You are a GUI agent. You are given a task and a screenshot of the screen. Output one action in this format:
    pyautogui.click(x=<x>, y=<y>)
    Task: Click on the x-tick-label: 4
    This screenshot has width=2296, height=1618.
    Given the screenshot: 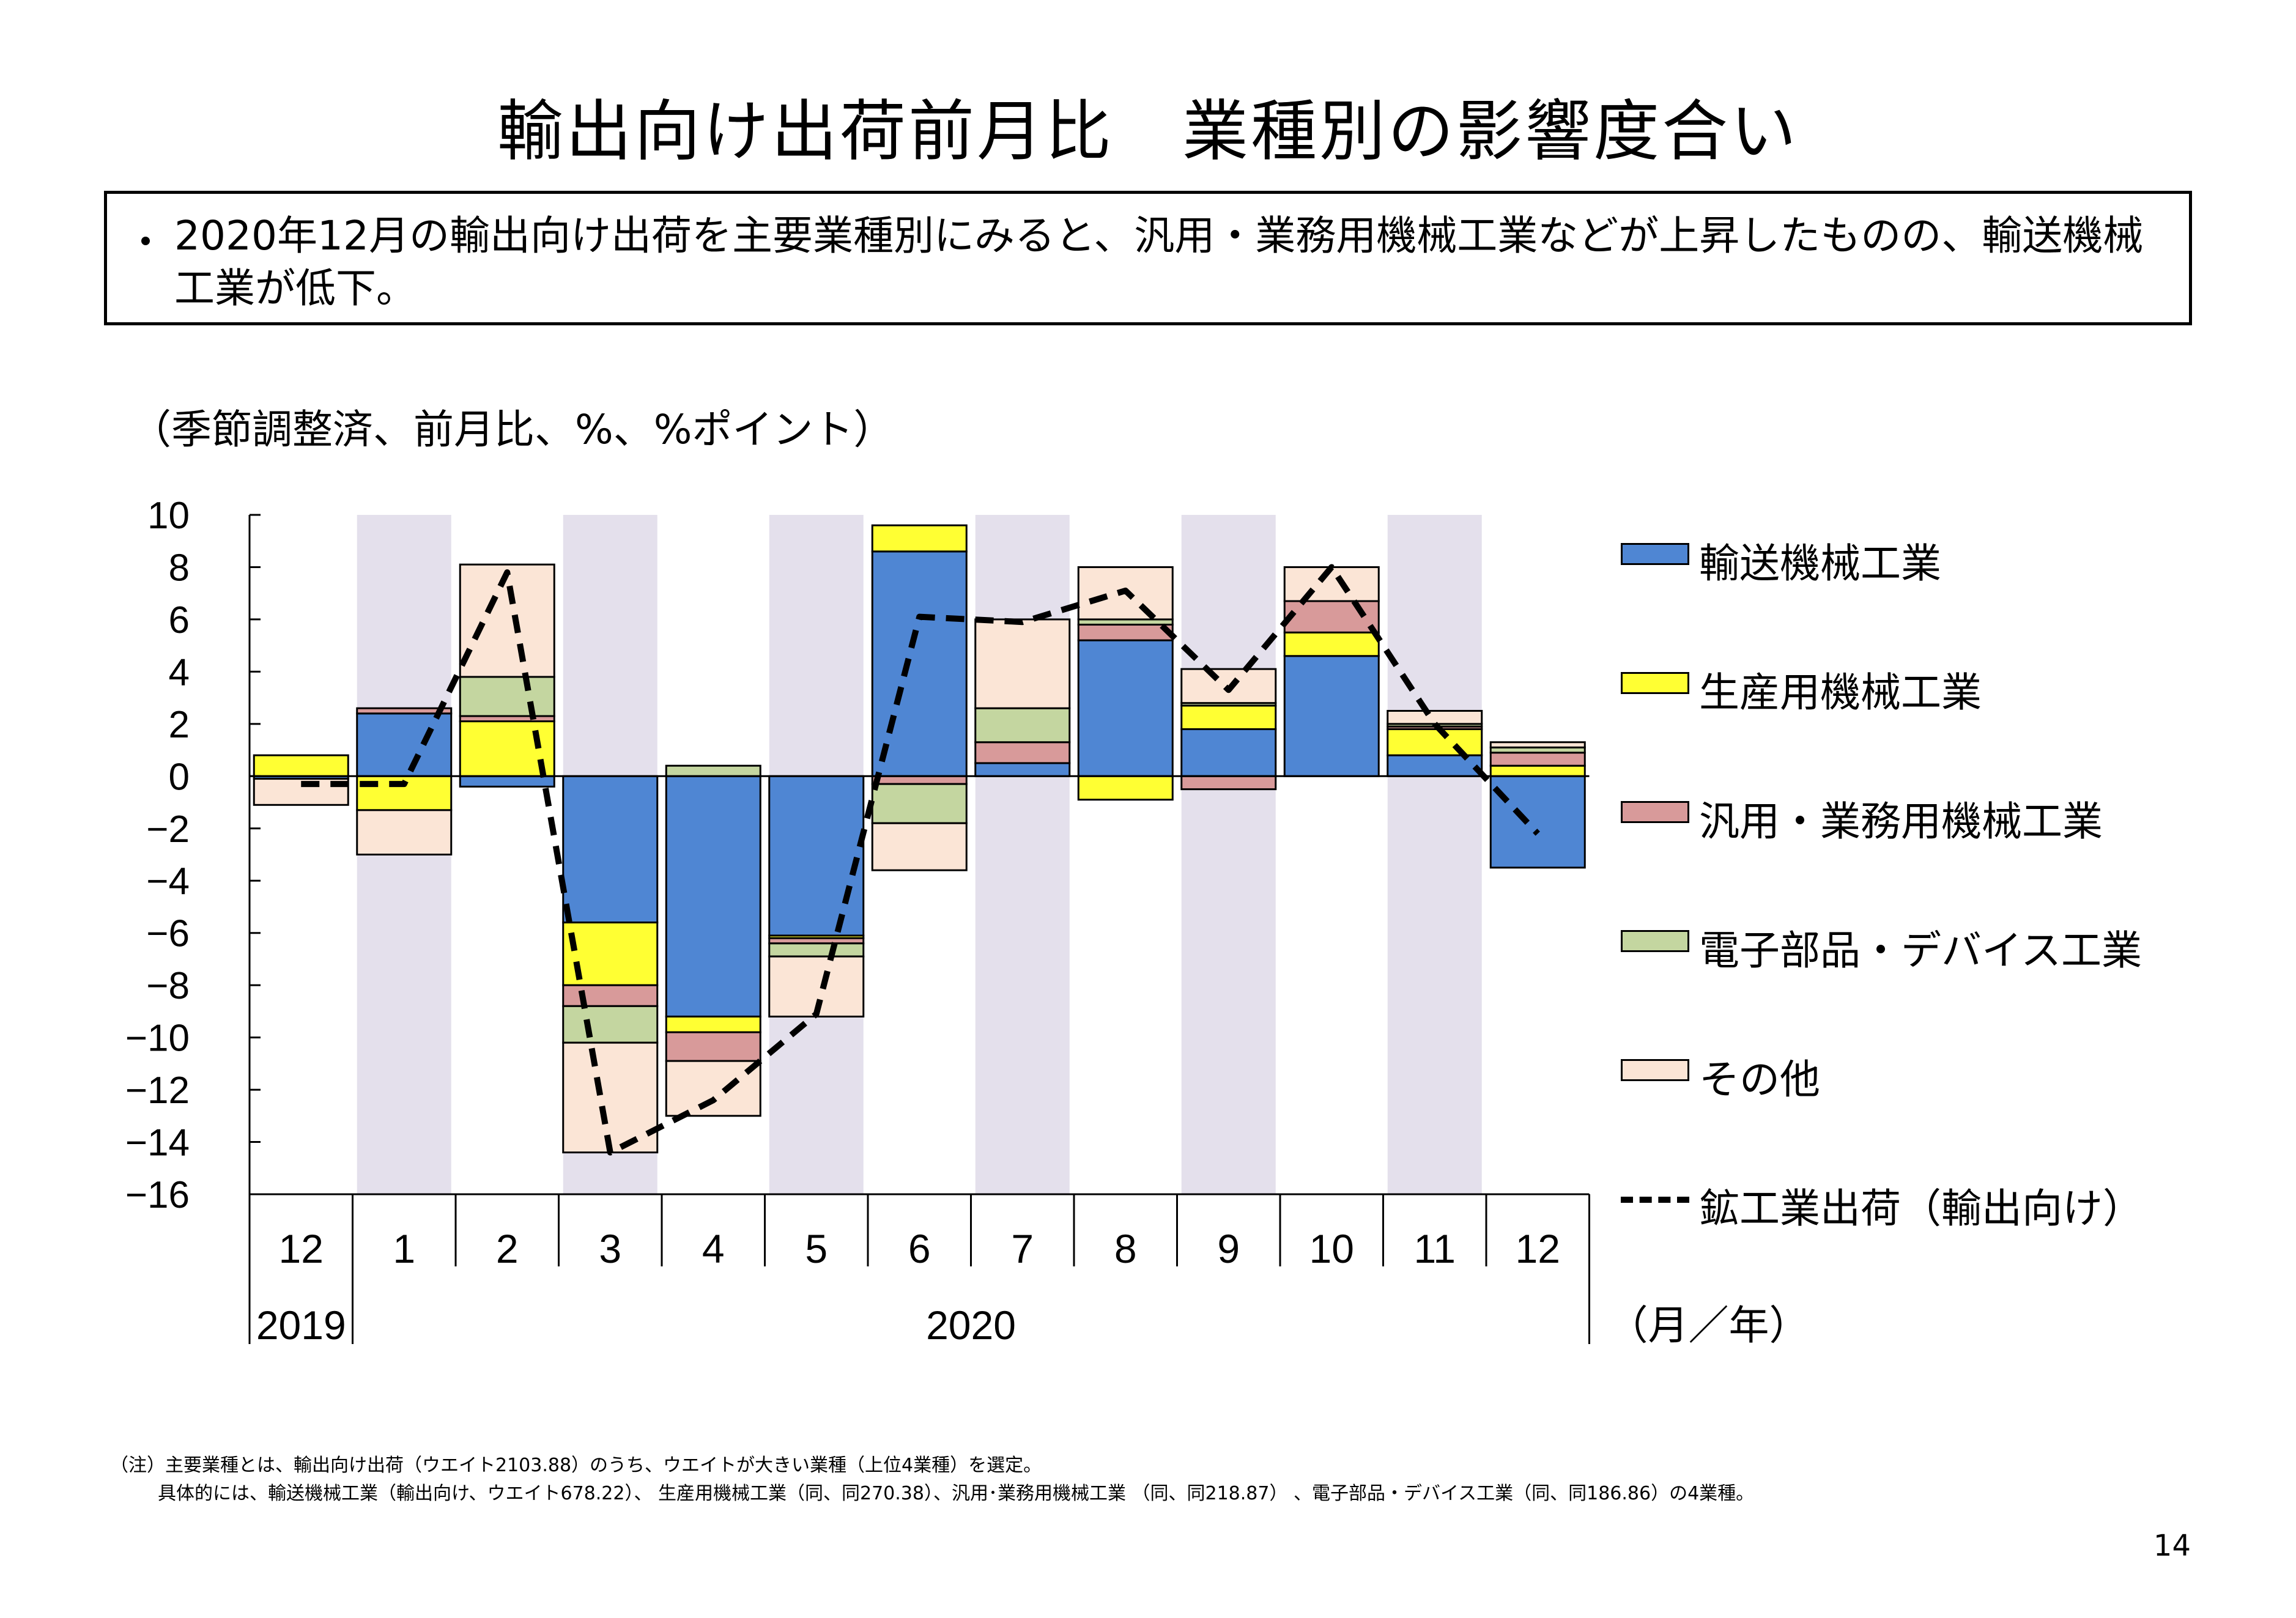 What is the action you would take?
    pyautogui.click(x=714, y=1248)
    